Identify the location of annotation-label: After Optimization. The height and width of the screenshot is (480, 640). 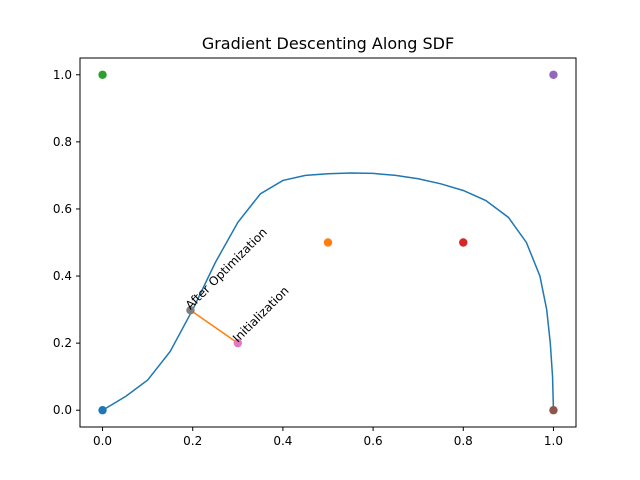
(226, 268).